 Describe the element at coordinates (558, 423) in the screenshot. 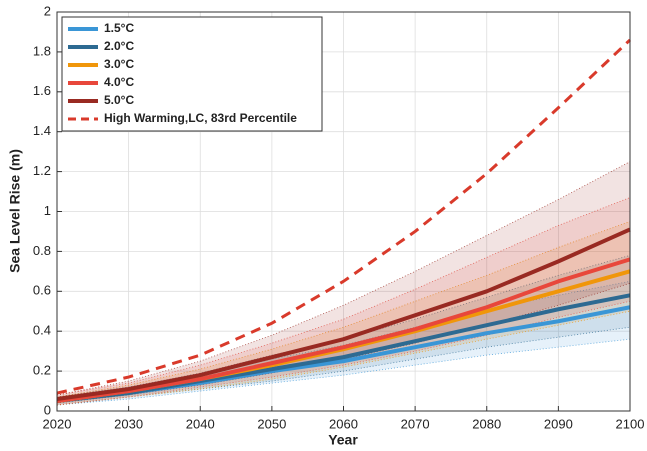

I see `x-tick-label: 2090` at that location.